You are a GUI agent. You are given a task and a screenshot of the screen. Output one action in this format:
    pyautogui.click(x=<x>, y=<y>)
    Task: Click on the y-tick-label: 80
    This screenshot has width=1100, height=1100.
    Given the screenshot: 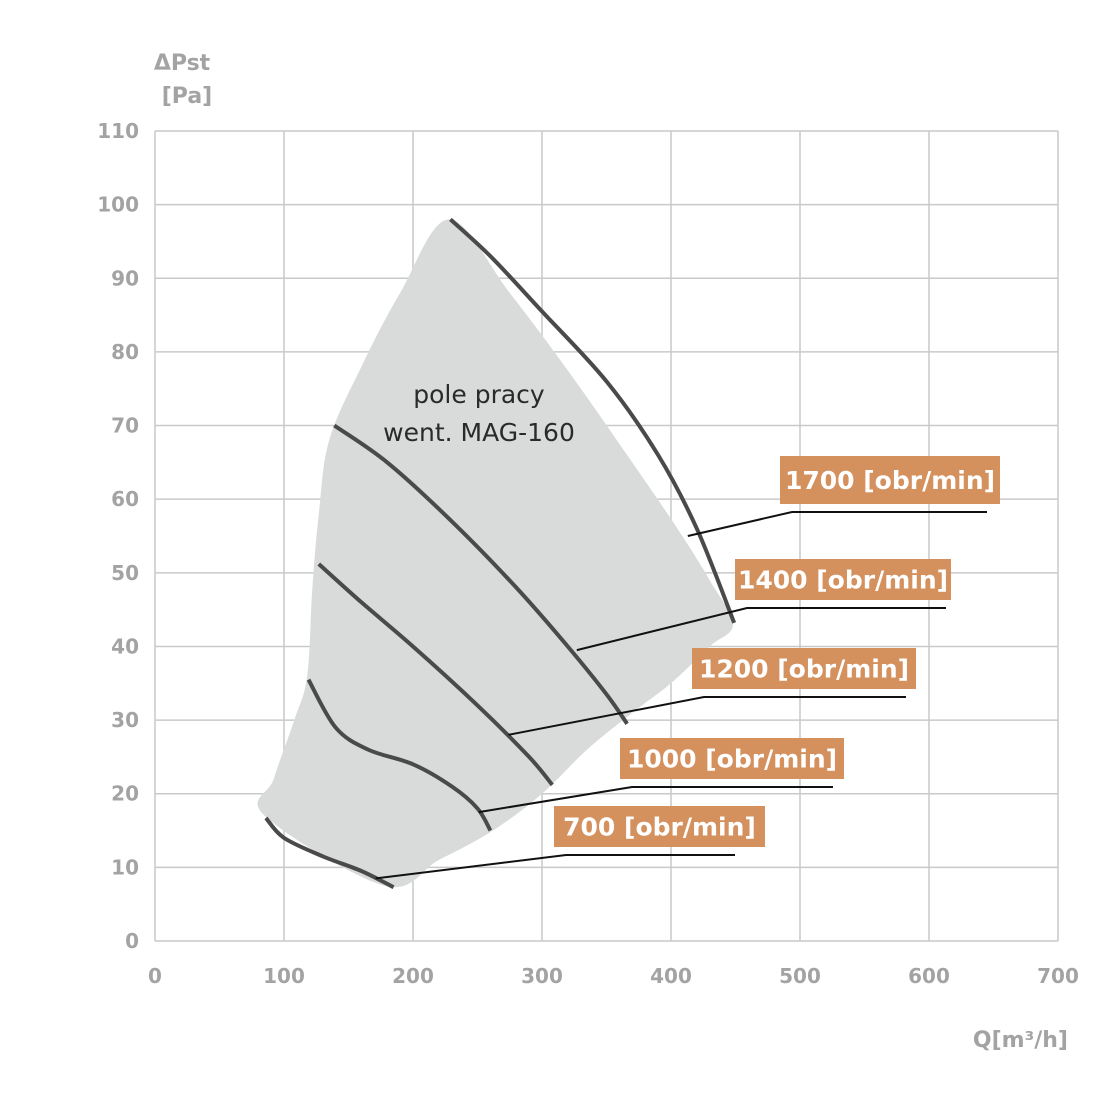 What is the action you would take?
    pyautogui.click(x=125, y=352)
    